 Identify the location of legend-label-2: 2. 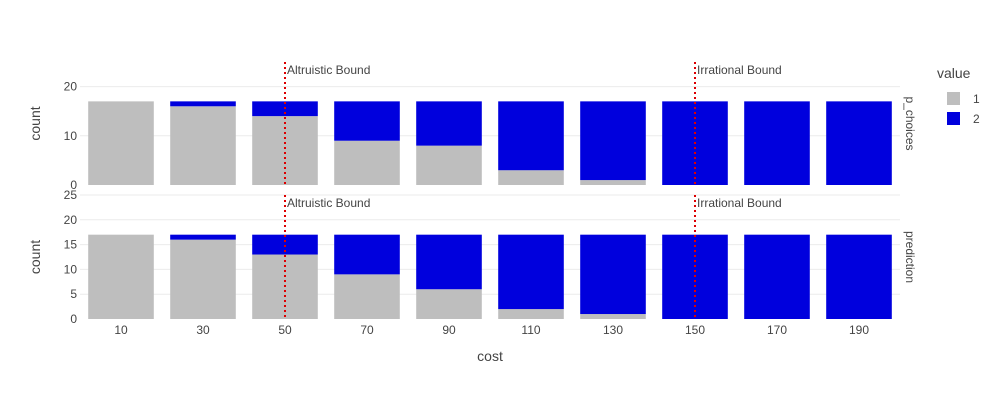
(976, 119).